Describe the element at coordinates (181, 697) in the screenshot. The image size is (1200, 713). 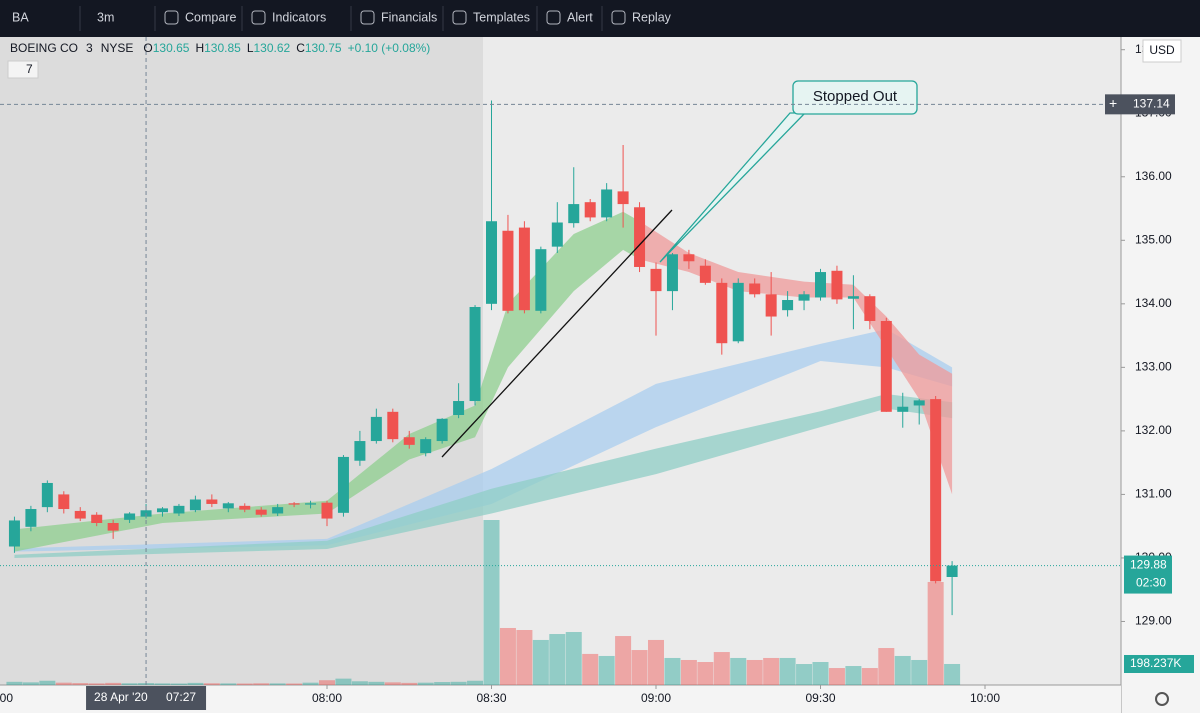
I see `crosshair-time: 07:27` at that location.